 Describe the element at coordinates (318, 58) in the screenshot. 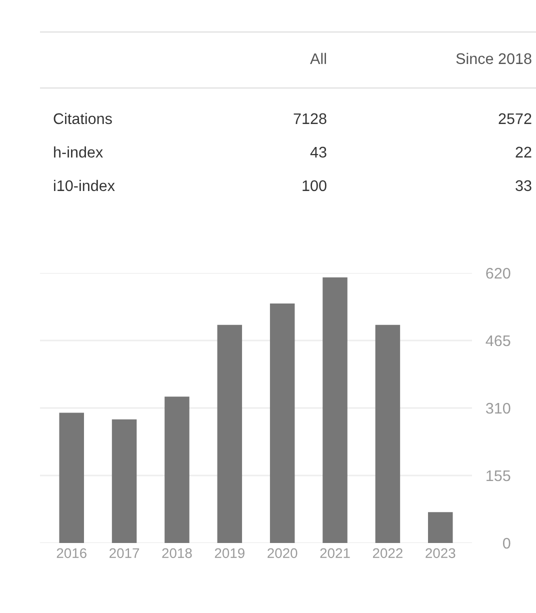

I see `text: All` at that location.